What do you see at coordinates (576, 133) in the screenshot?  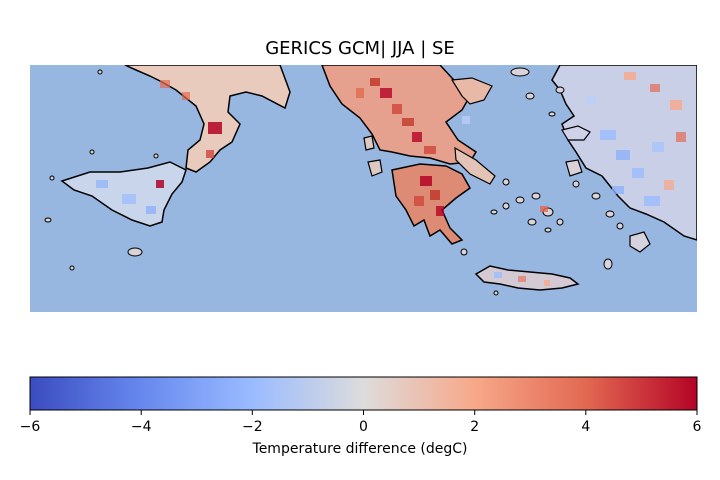 I see `land-lesbos` at bounding box center [576, 133].